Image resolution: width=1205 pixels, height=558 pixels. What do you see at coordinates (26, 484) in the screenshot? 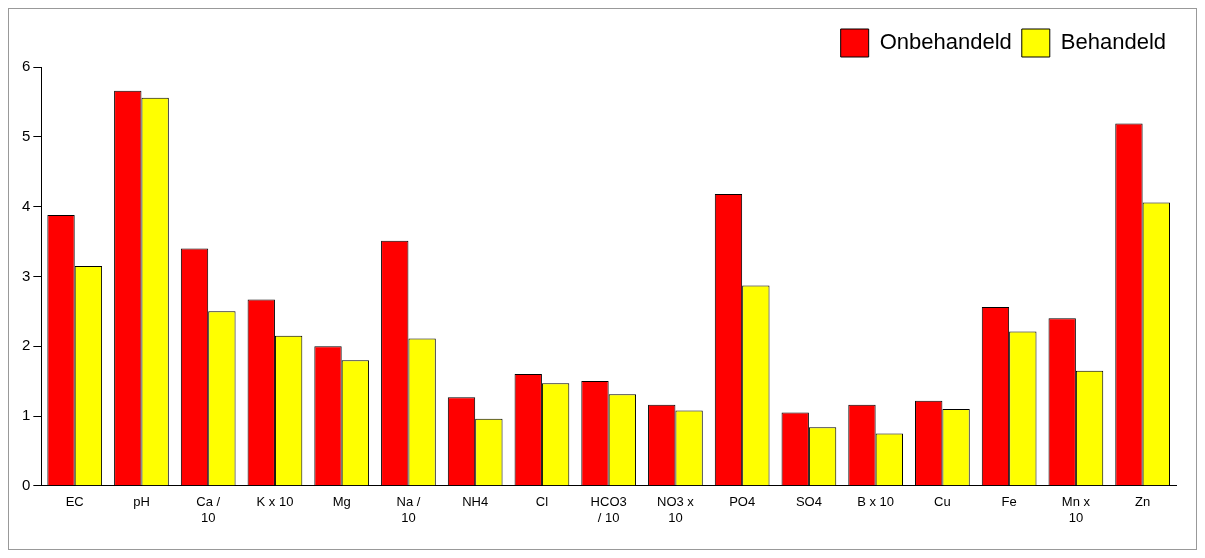
I see `y-tick-label: 0` at bounding box center [26, 484].